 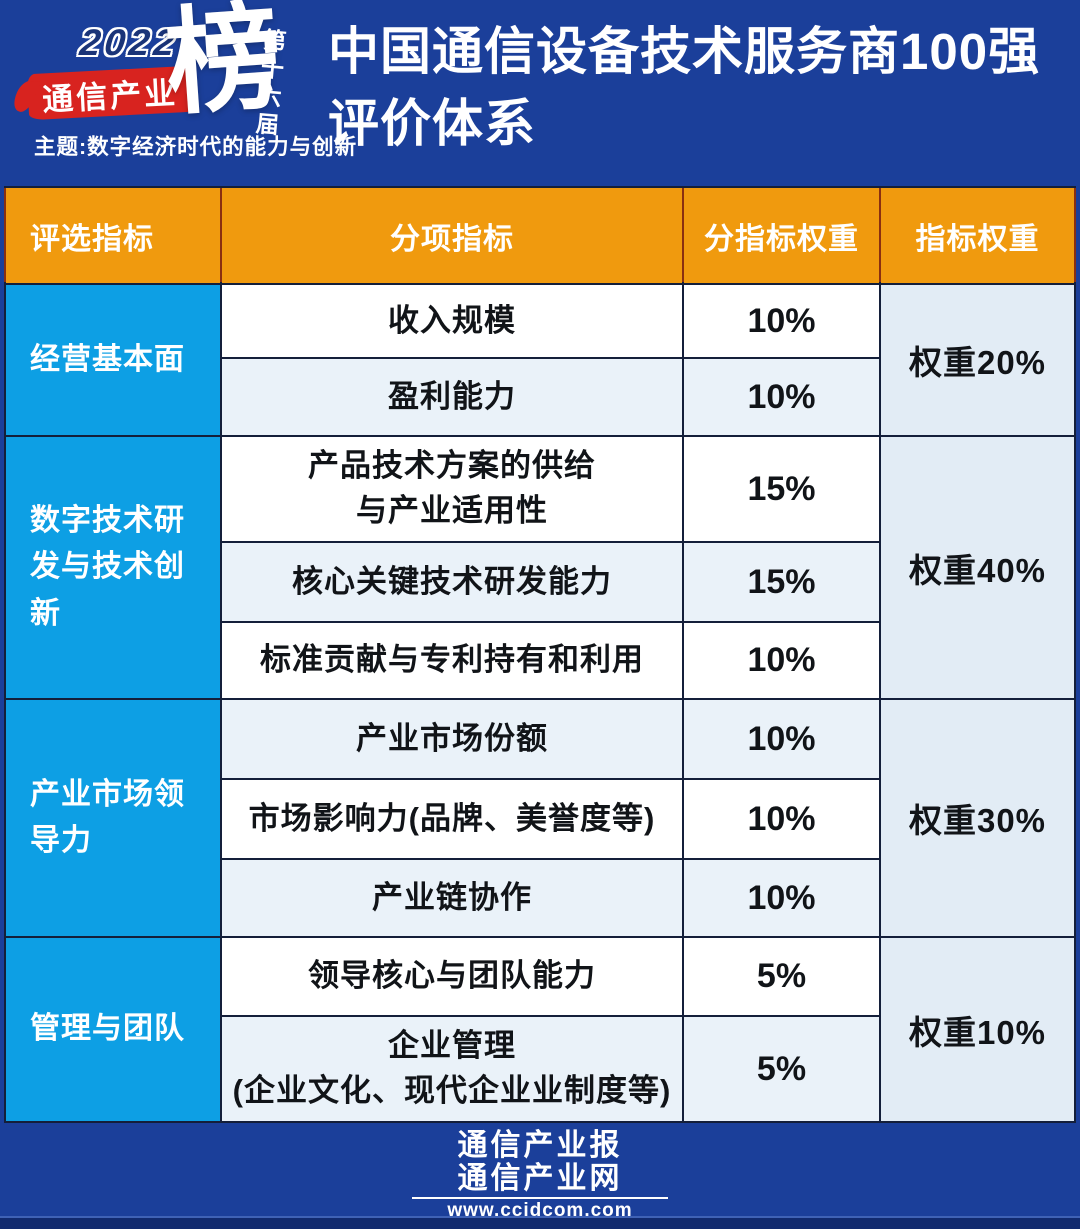 What do you see at coordinates (781, 235) in the screenshot?
I see `column-header-sub-indicator-weight: 分指标权重` at bounding box center [781, 235].